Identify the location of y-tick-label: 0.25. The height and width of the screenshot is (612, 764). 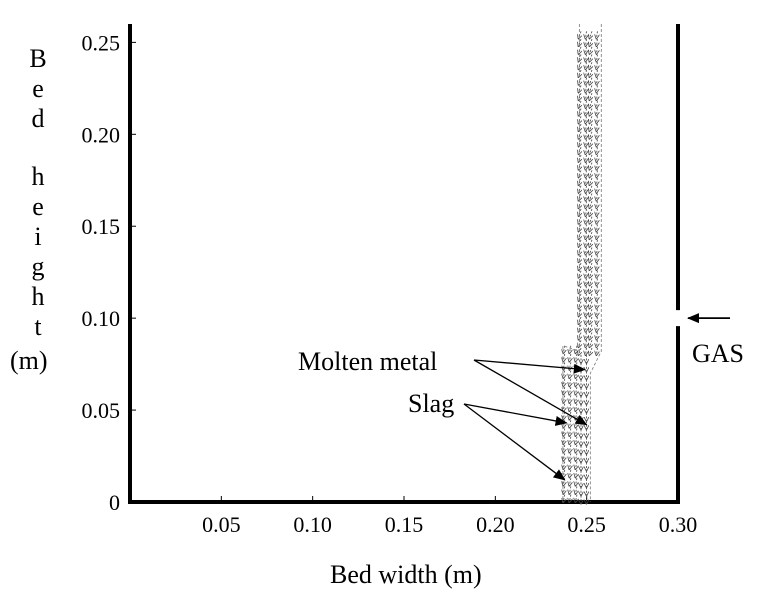
(101, 42).